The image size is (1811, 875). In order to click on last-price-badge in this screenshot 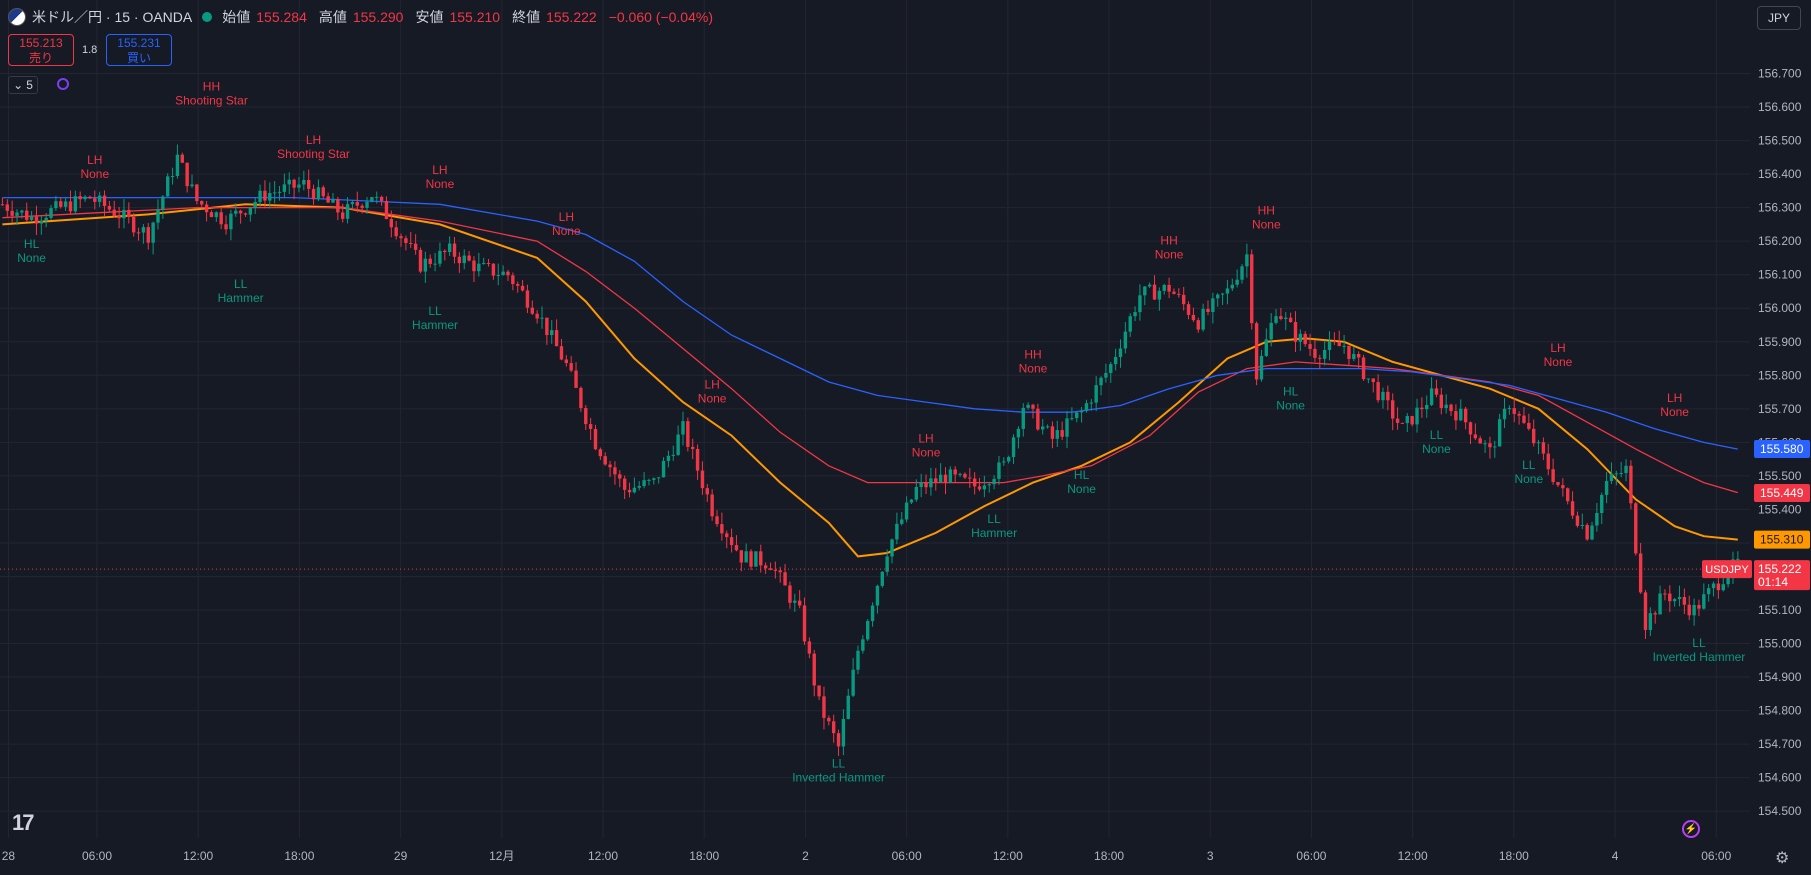, I will do `click(1782, 575)`.